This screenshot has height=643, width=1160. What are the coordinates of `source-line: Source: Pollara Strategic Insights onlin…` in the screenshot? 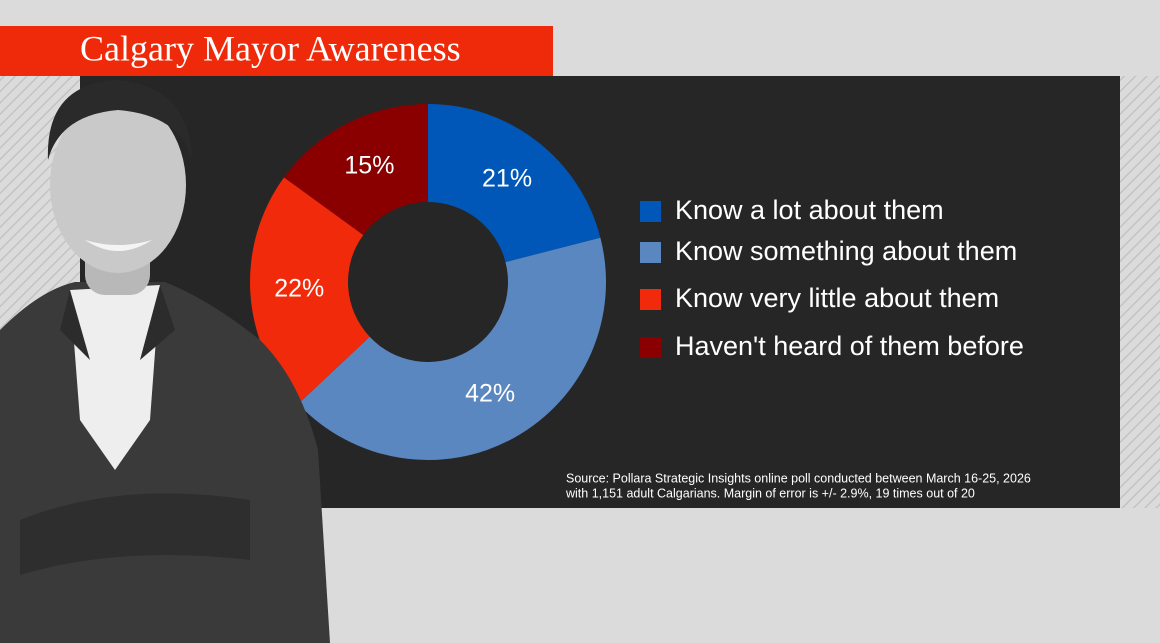 It's located at (798, 478).